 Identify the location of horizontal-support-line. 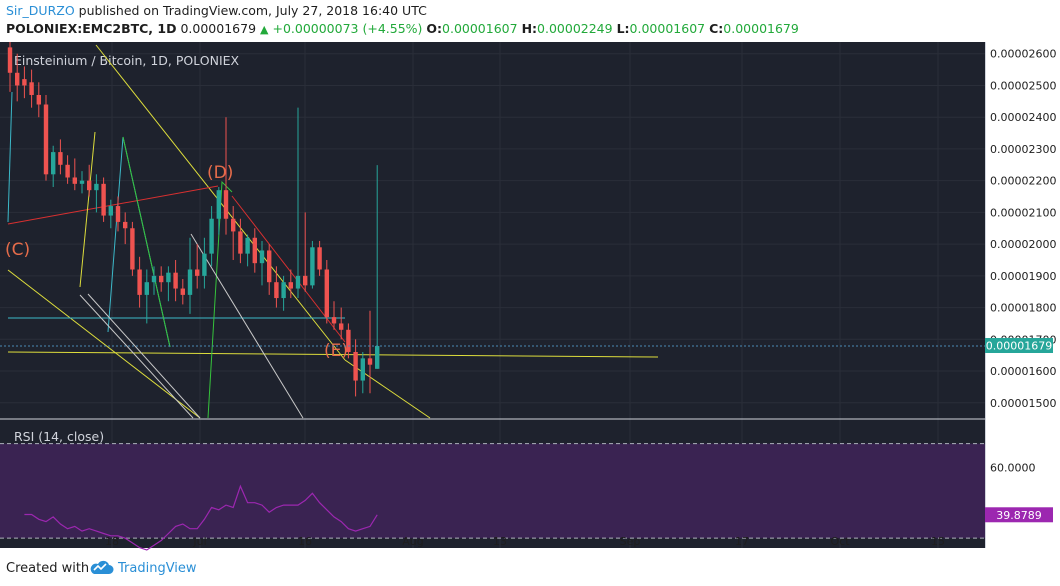
(333, 354).